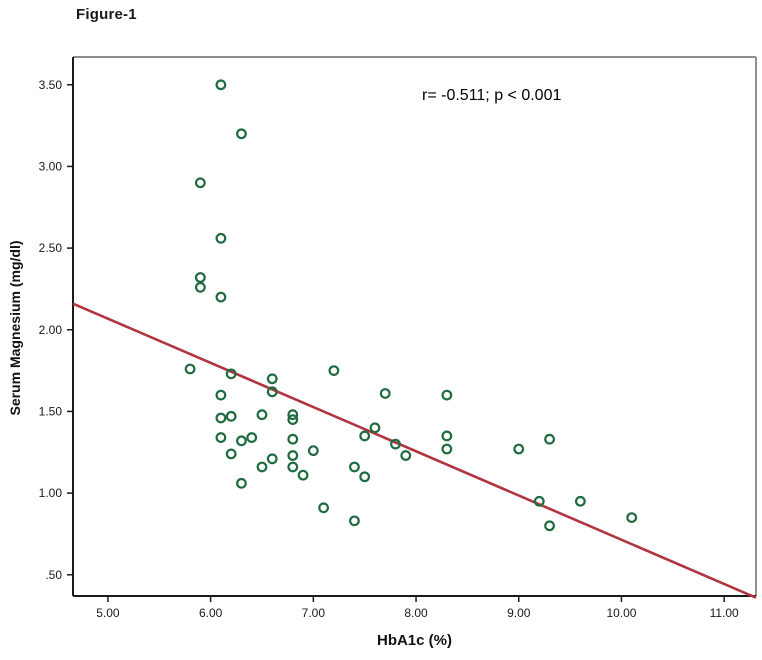 The image size is (762, 660). What do you see at coordinates (519, 613) in the screenshot?
I see `x-tick-label: 9.00` at bounding box center [519, 613].